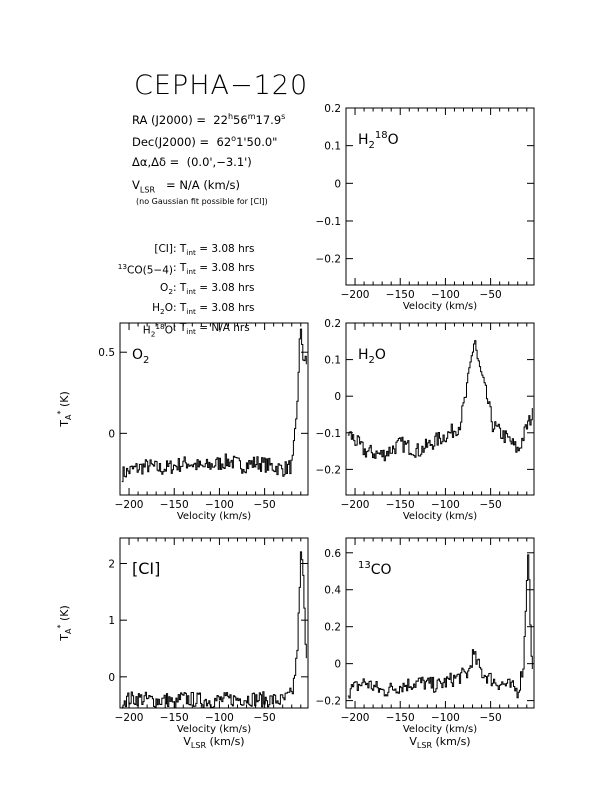  What do you see at coordinates (268, 119) in the screenshot?
I see `ra-s: 17.9` at bounding box center [268, 119].